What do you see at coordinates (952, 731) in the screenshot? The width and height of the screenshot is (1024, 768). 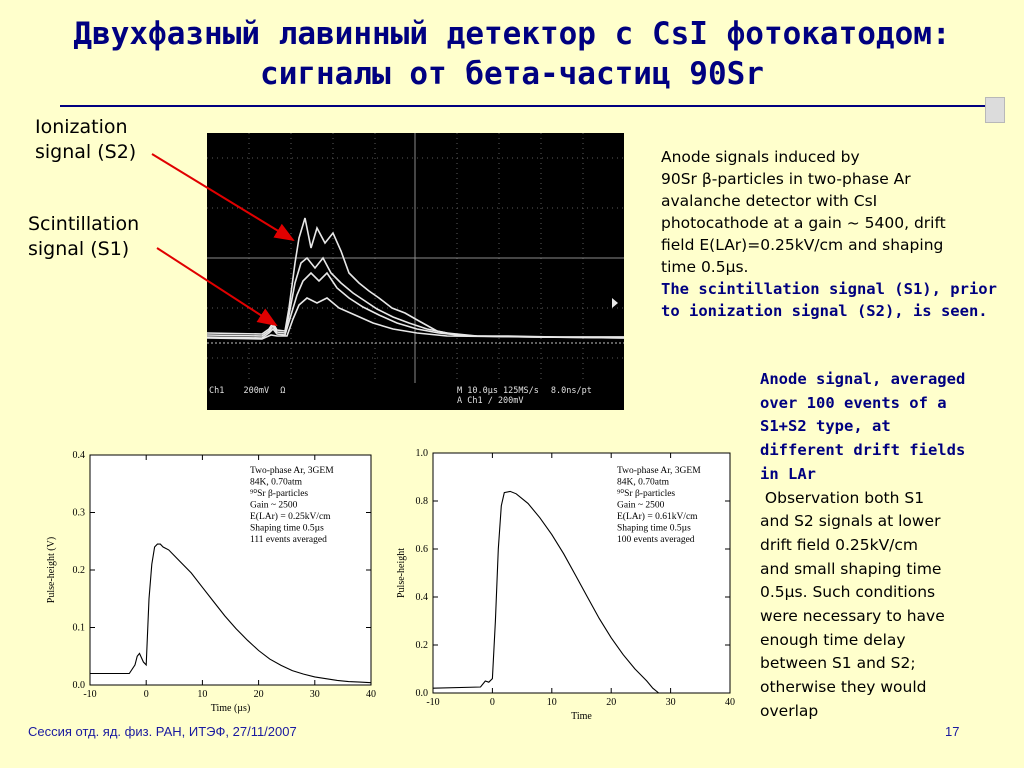 I see `page-number: 17` at bounding box center [952, 731].